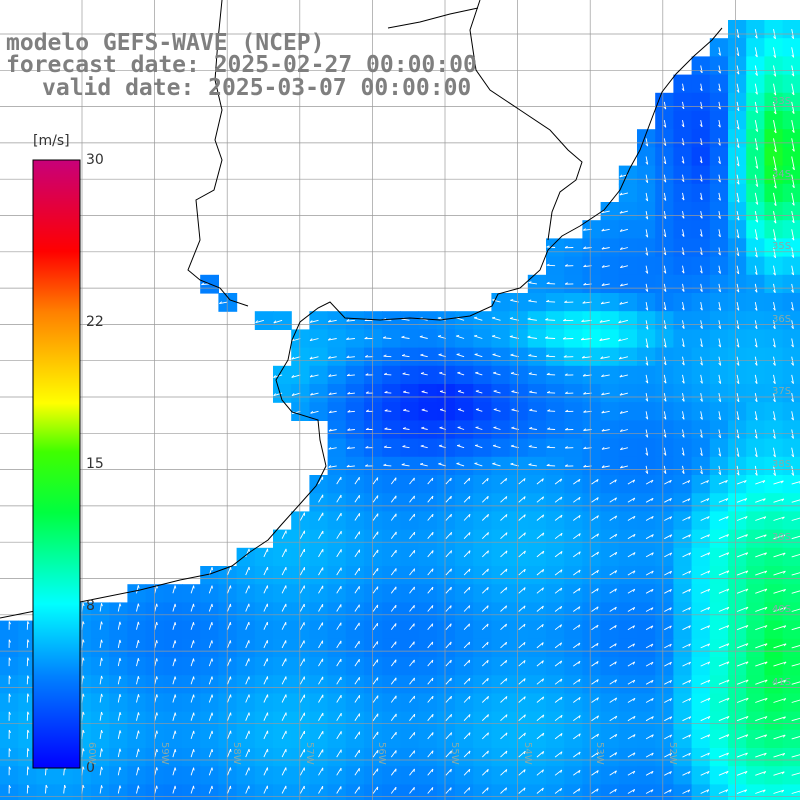 Image resolution: width=800 pixels, height=800 pixels. I want to click on colorbar-gradient, so click(56, 464).